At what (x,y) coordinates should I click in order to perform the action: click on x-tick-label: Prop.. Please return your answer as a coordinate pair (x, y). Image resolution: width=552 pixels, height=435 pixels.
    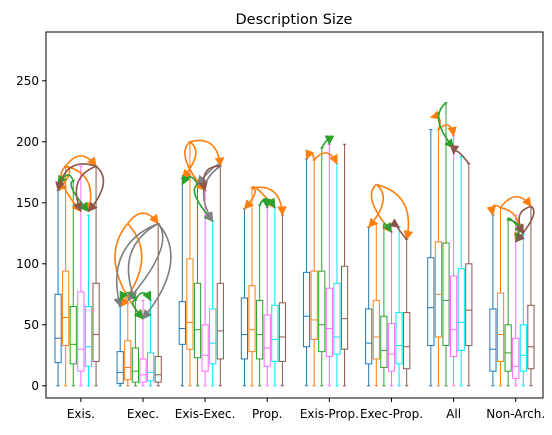
    Looking at the image, I should click on (267, 414).